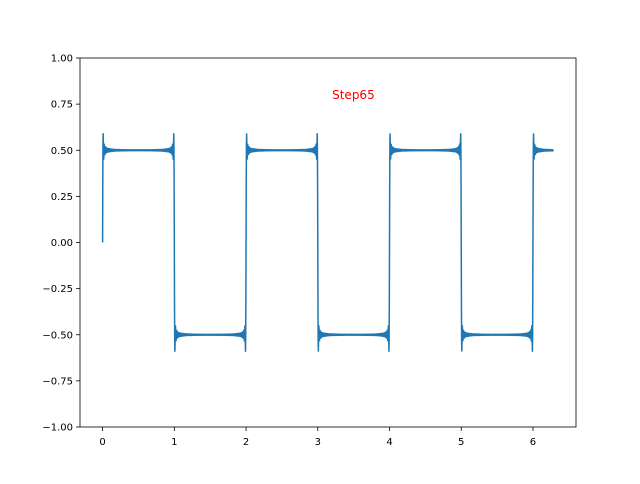 The width and height of the screenshot is (640, 484). What do you see at coordinates (389, 442) in the screenshot?
I see `x-tick-label: 4` at bounding box center [389, 442].